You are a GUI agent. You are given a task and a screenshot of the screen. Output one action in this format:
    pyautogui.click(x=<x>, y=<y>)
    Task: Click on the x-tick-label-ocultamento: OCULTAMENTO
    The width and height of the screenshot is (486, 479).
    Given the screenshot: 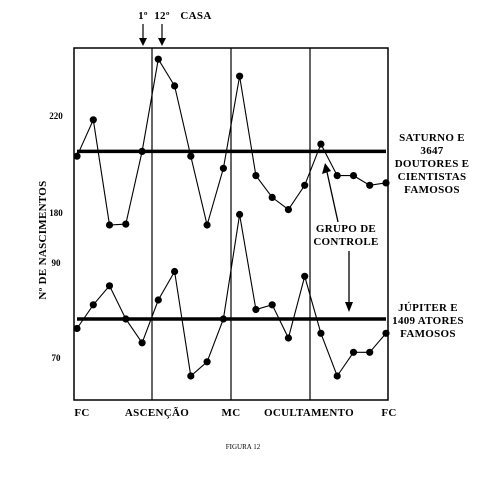 What is the action you would take?
    pyautogui.click(x=309, y=413)
    